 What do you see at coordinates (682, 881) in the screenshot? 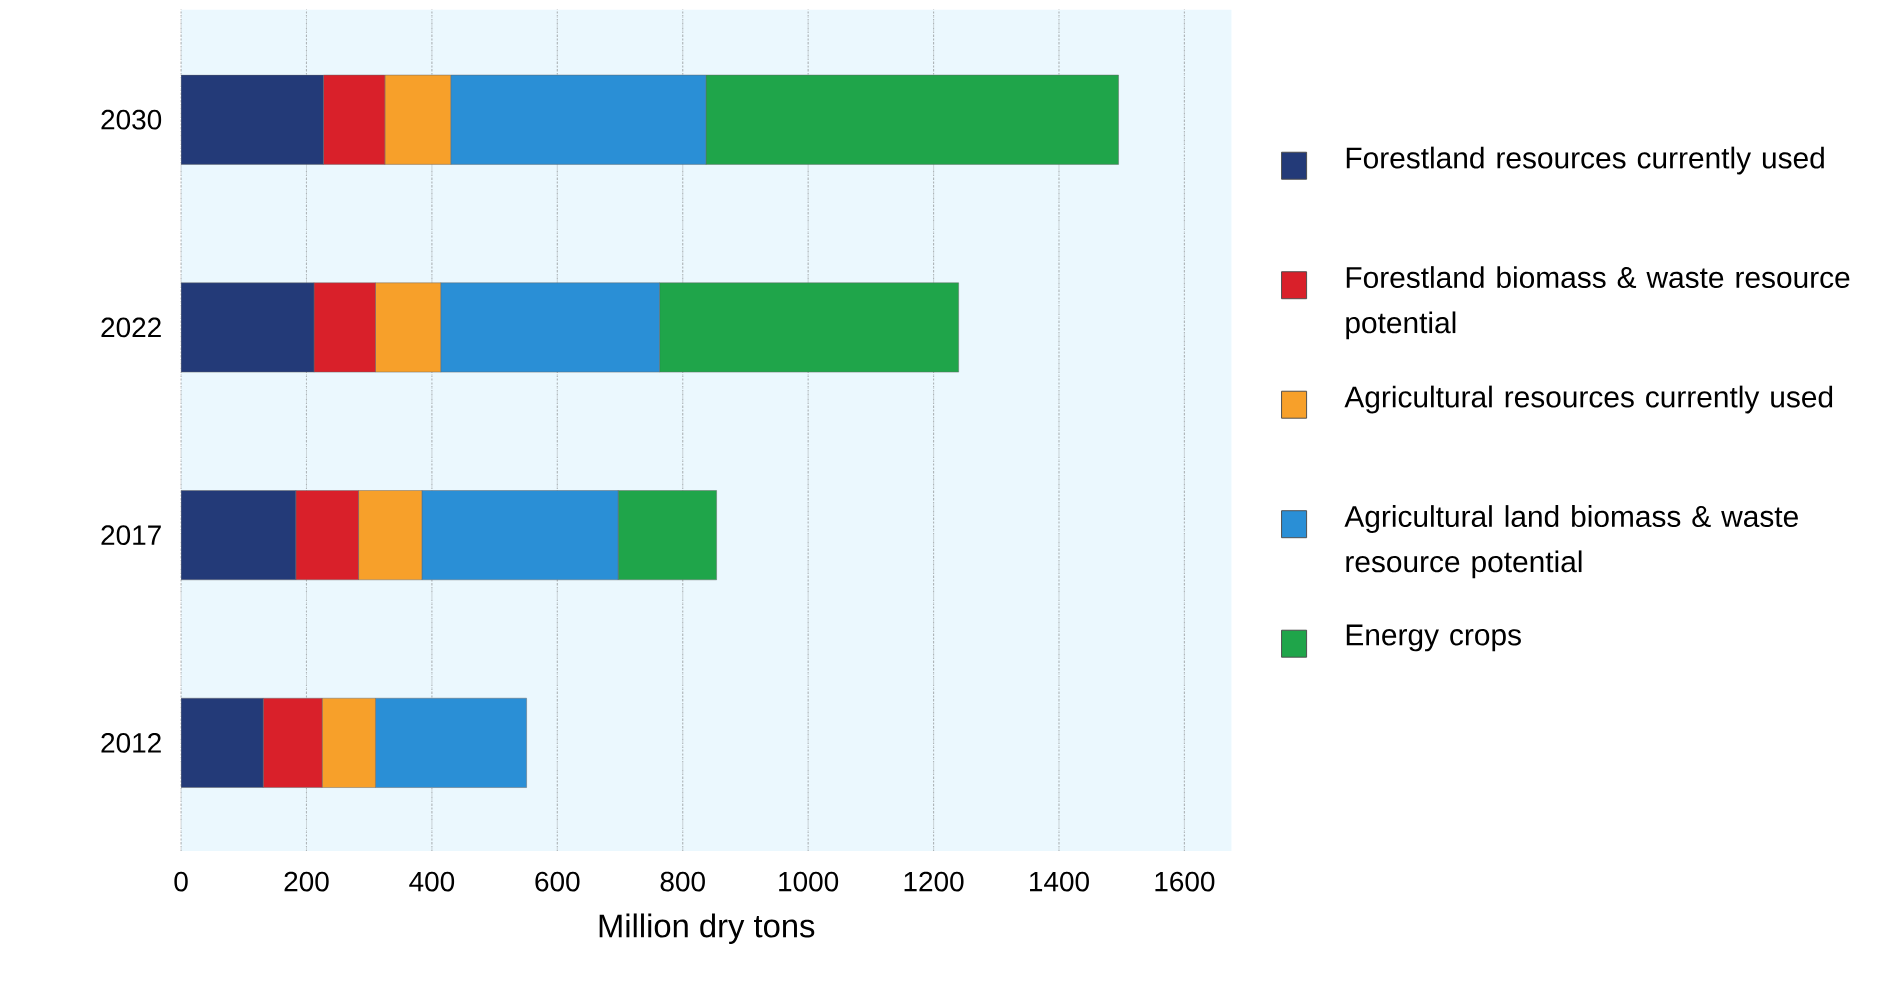
I see `x-tick-label: 800` at bounding box center [682, 881].